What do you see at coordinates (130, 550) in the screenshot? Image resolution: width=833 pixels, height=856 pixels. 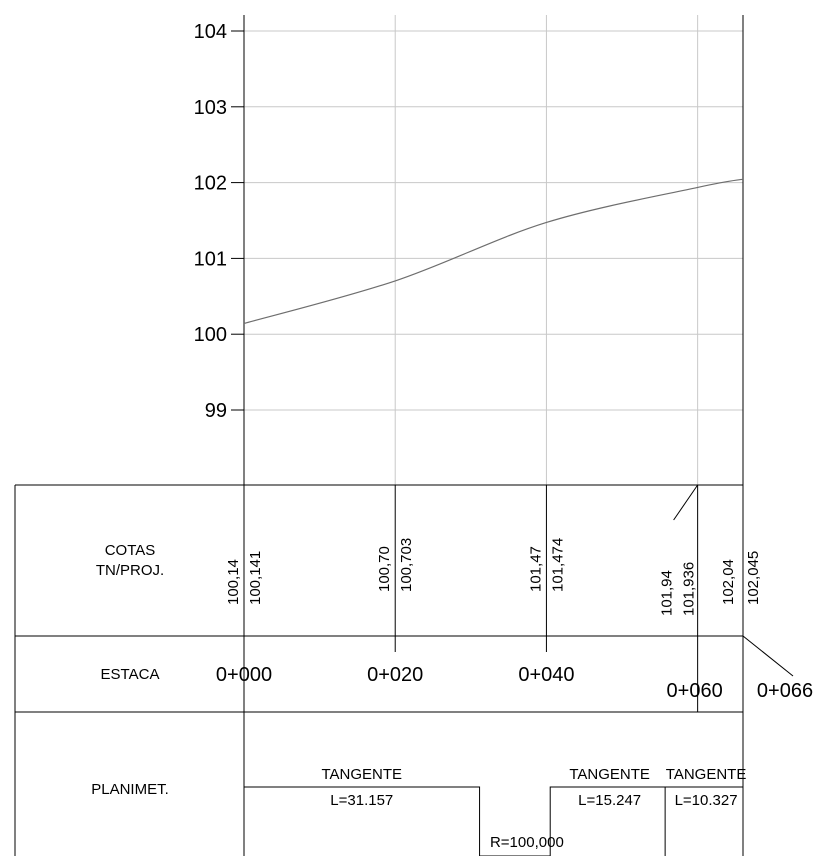 I see `row-label-cotas: COTAS` at bounding box center [130, 550].